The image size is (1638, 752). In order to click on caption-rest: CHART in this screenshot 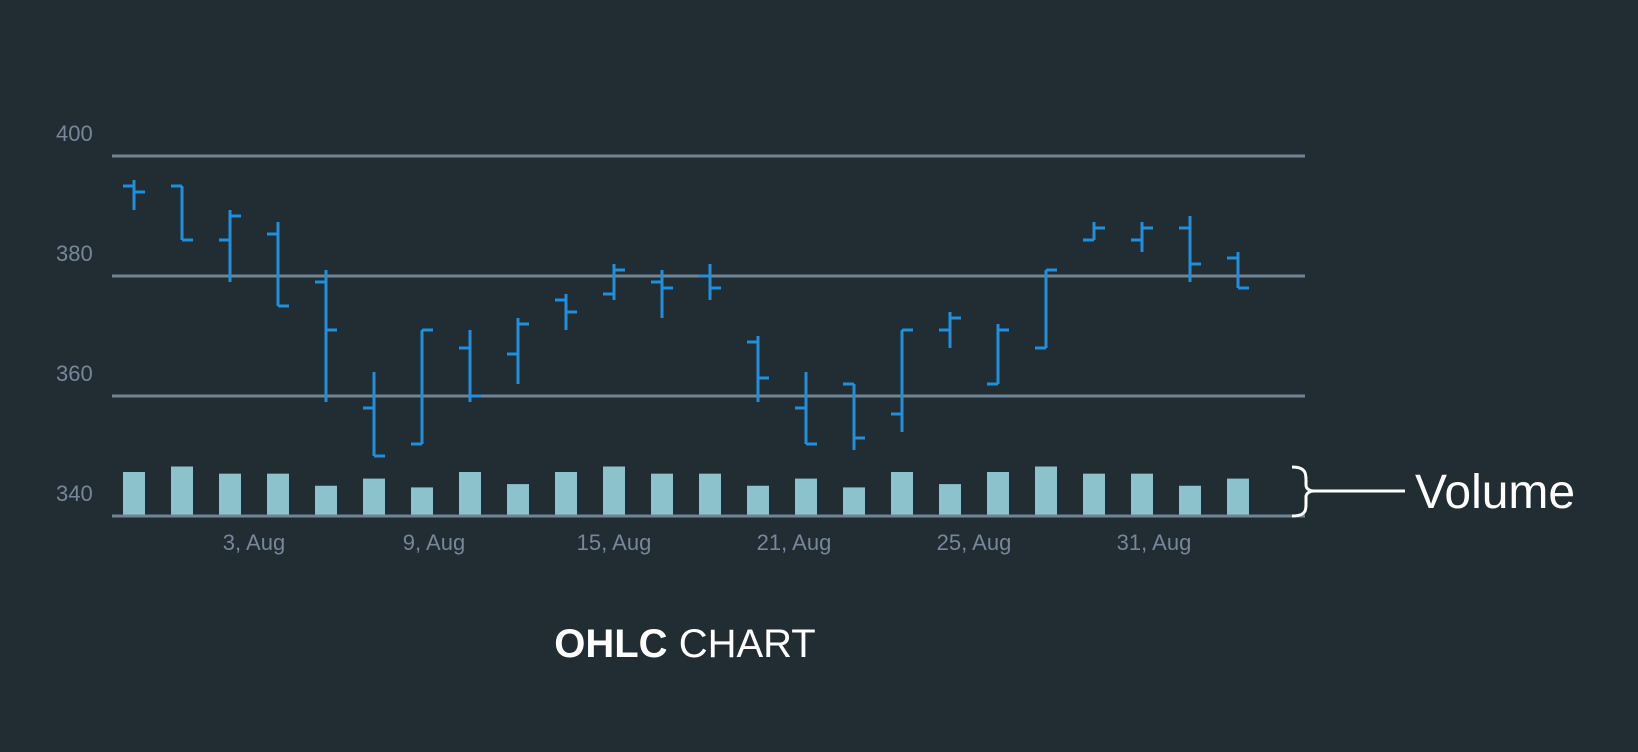, I will do `click(742, 644)`.